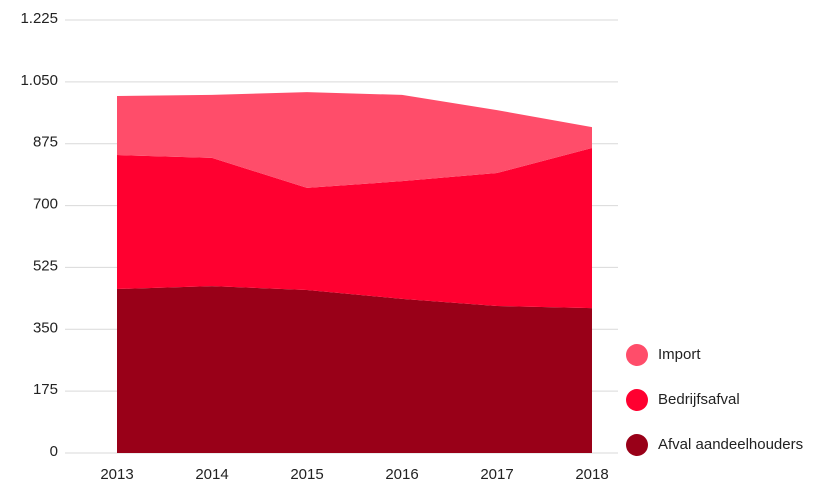 The width and height of the screenshot is (840, 485). What do you see at coordinates (39, 18) in the screenshot?
I see `y-tick-label: 1.225` at bounding box center [39, 18].